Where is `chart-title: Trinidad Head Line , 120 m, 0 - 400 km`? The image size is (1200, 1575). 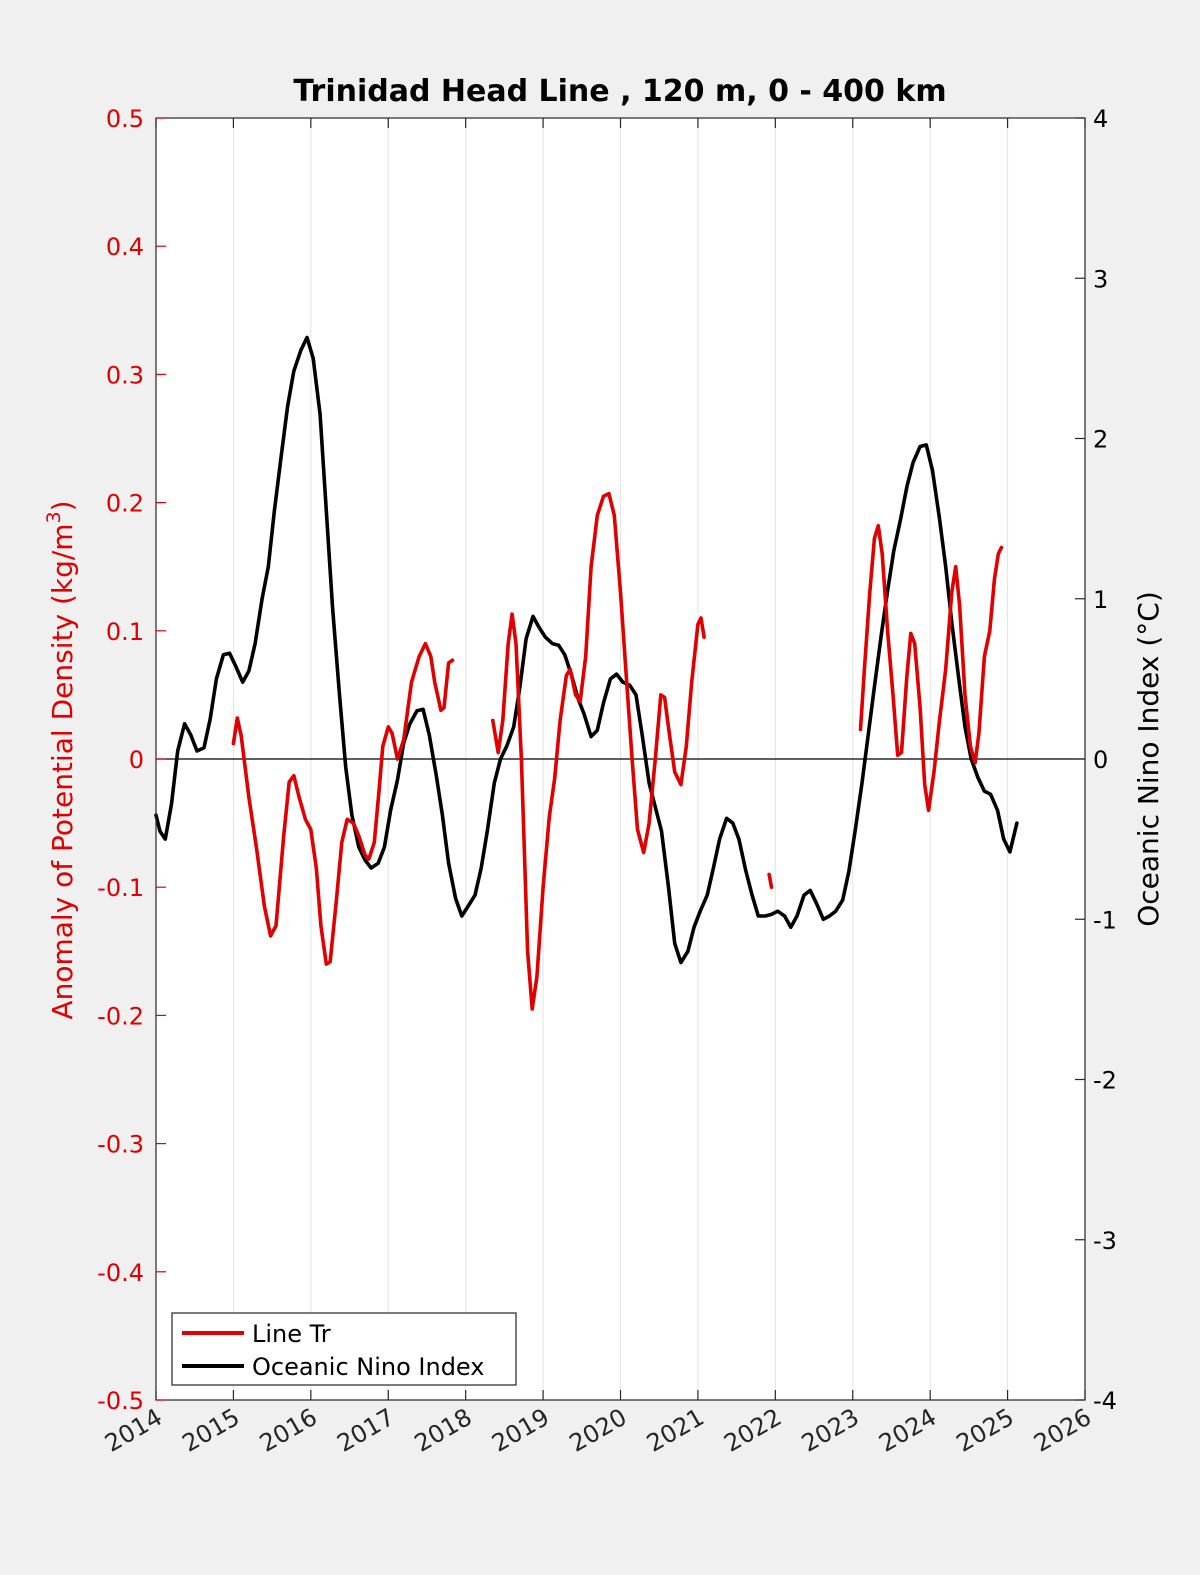
chart-title: Trinidad Head Line , 120 m, 0 - 400 km is located at coordinates (619, 91).